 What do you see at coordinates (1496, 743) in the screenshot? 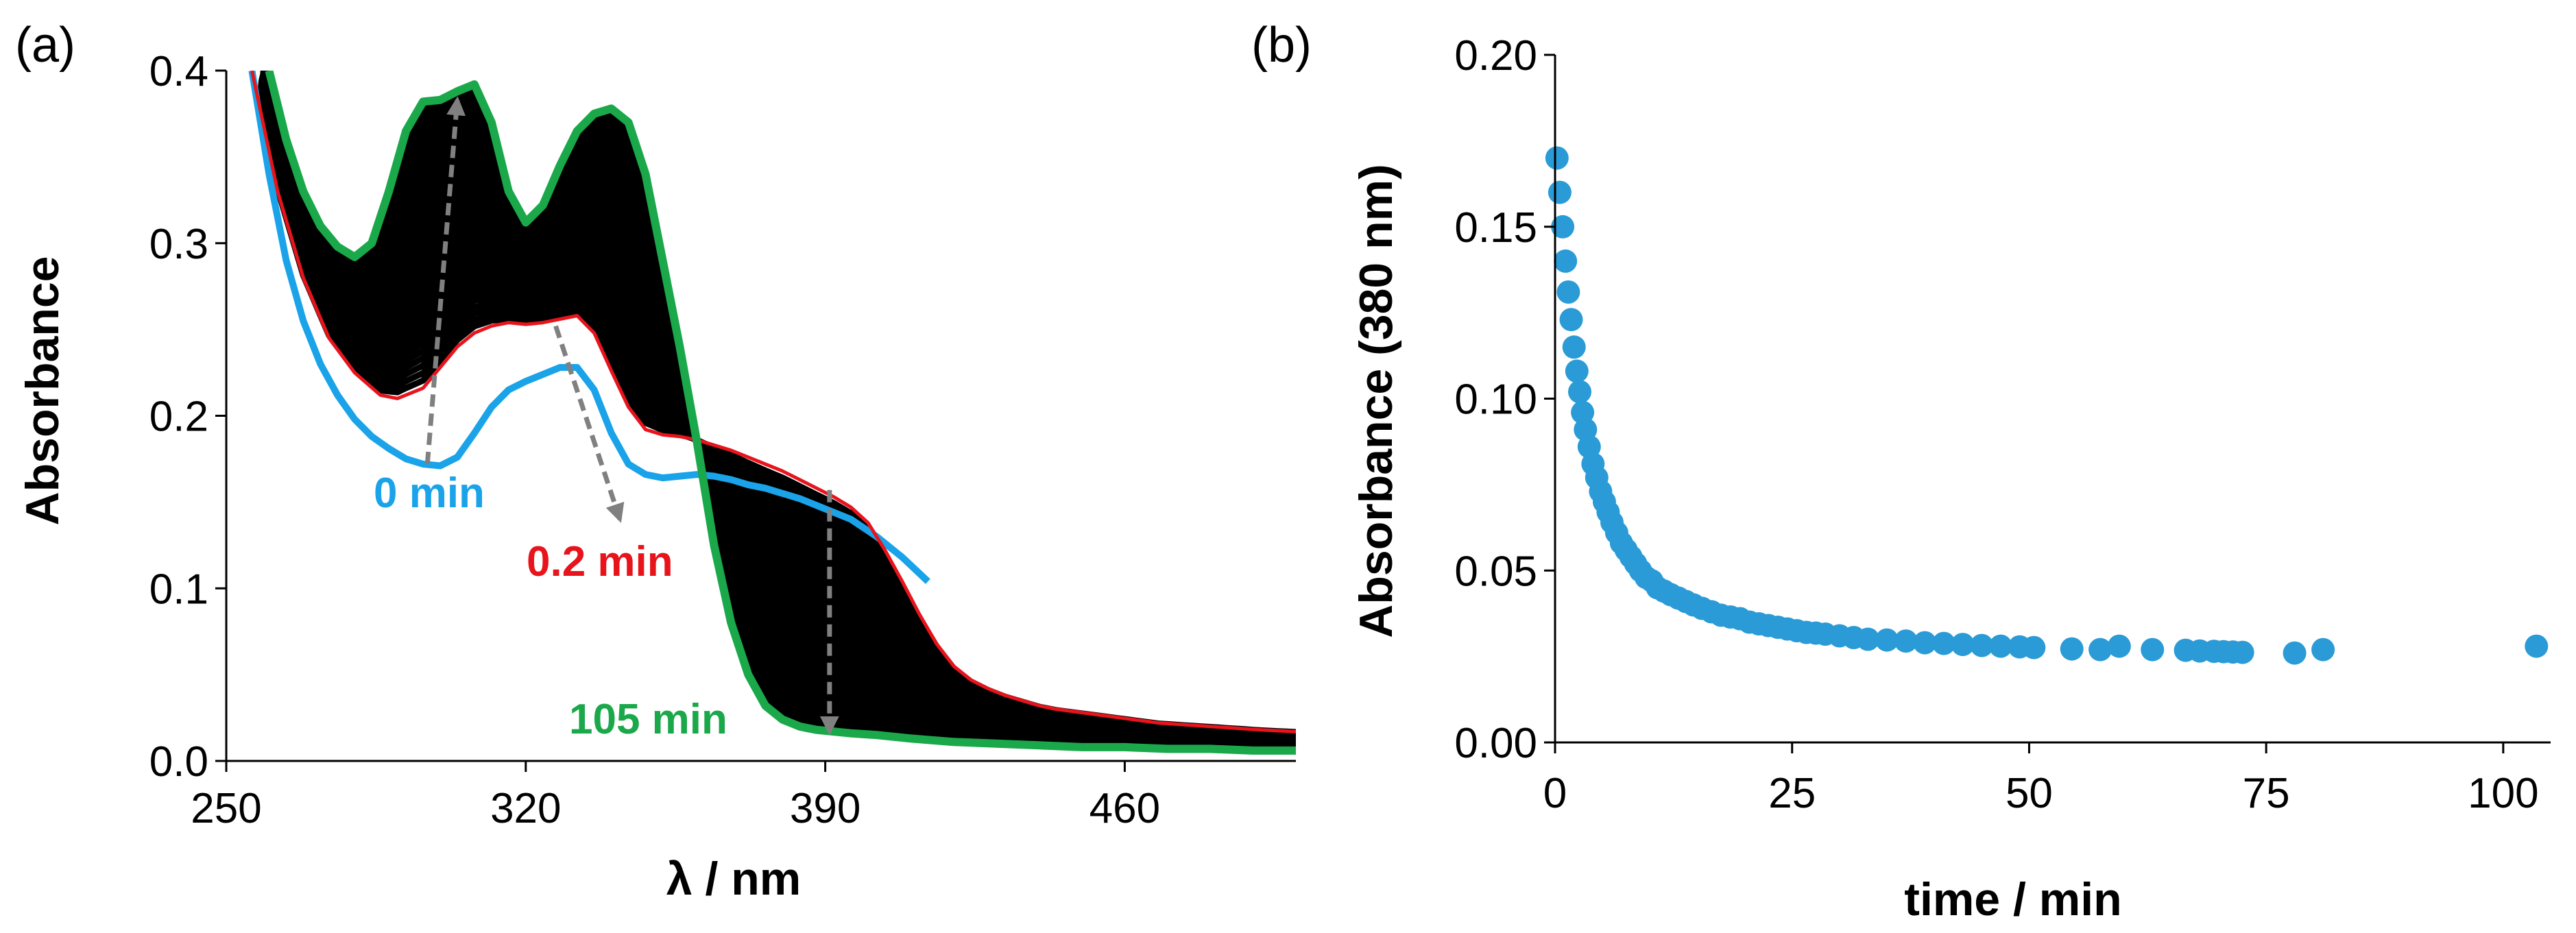
I see `kinetics-y-tick-label: 0.00` at bounding box center [1496, 743].